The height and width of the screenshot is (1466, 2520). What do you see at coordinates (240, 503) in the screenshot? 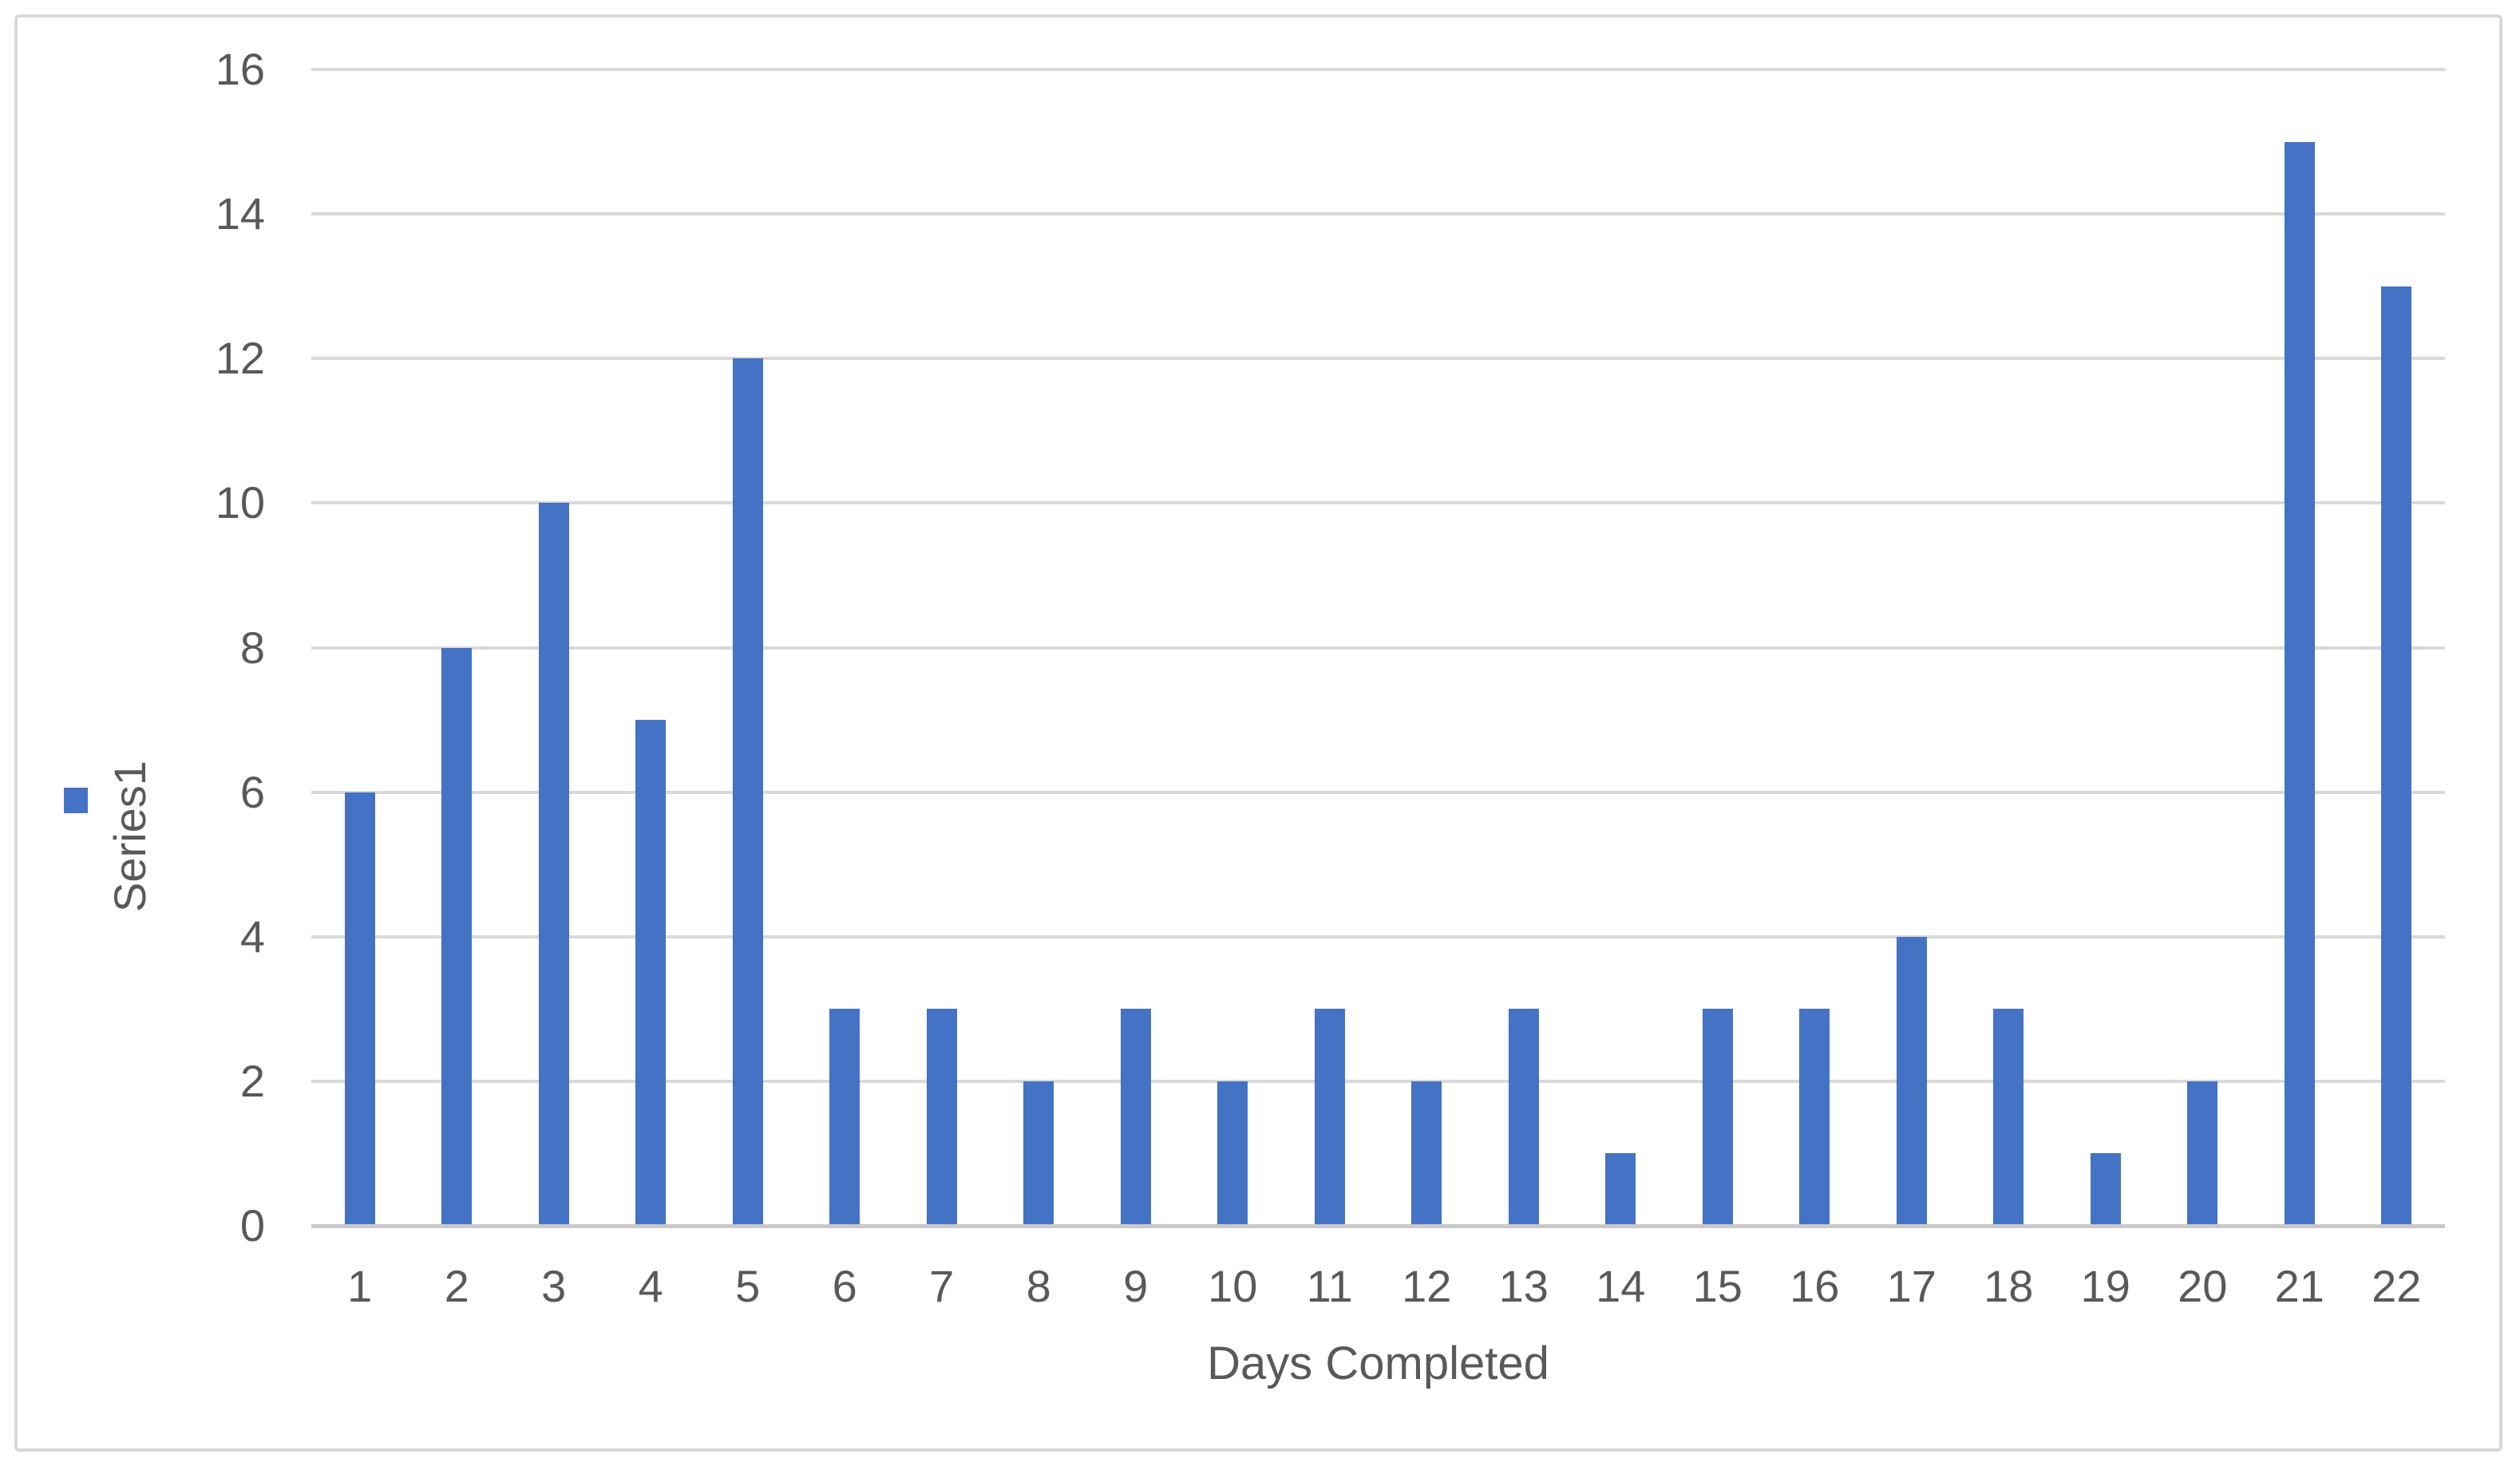
I see `y-tick-label-10: 10` at bounding box center [240, 503].